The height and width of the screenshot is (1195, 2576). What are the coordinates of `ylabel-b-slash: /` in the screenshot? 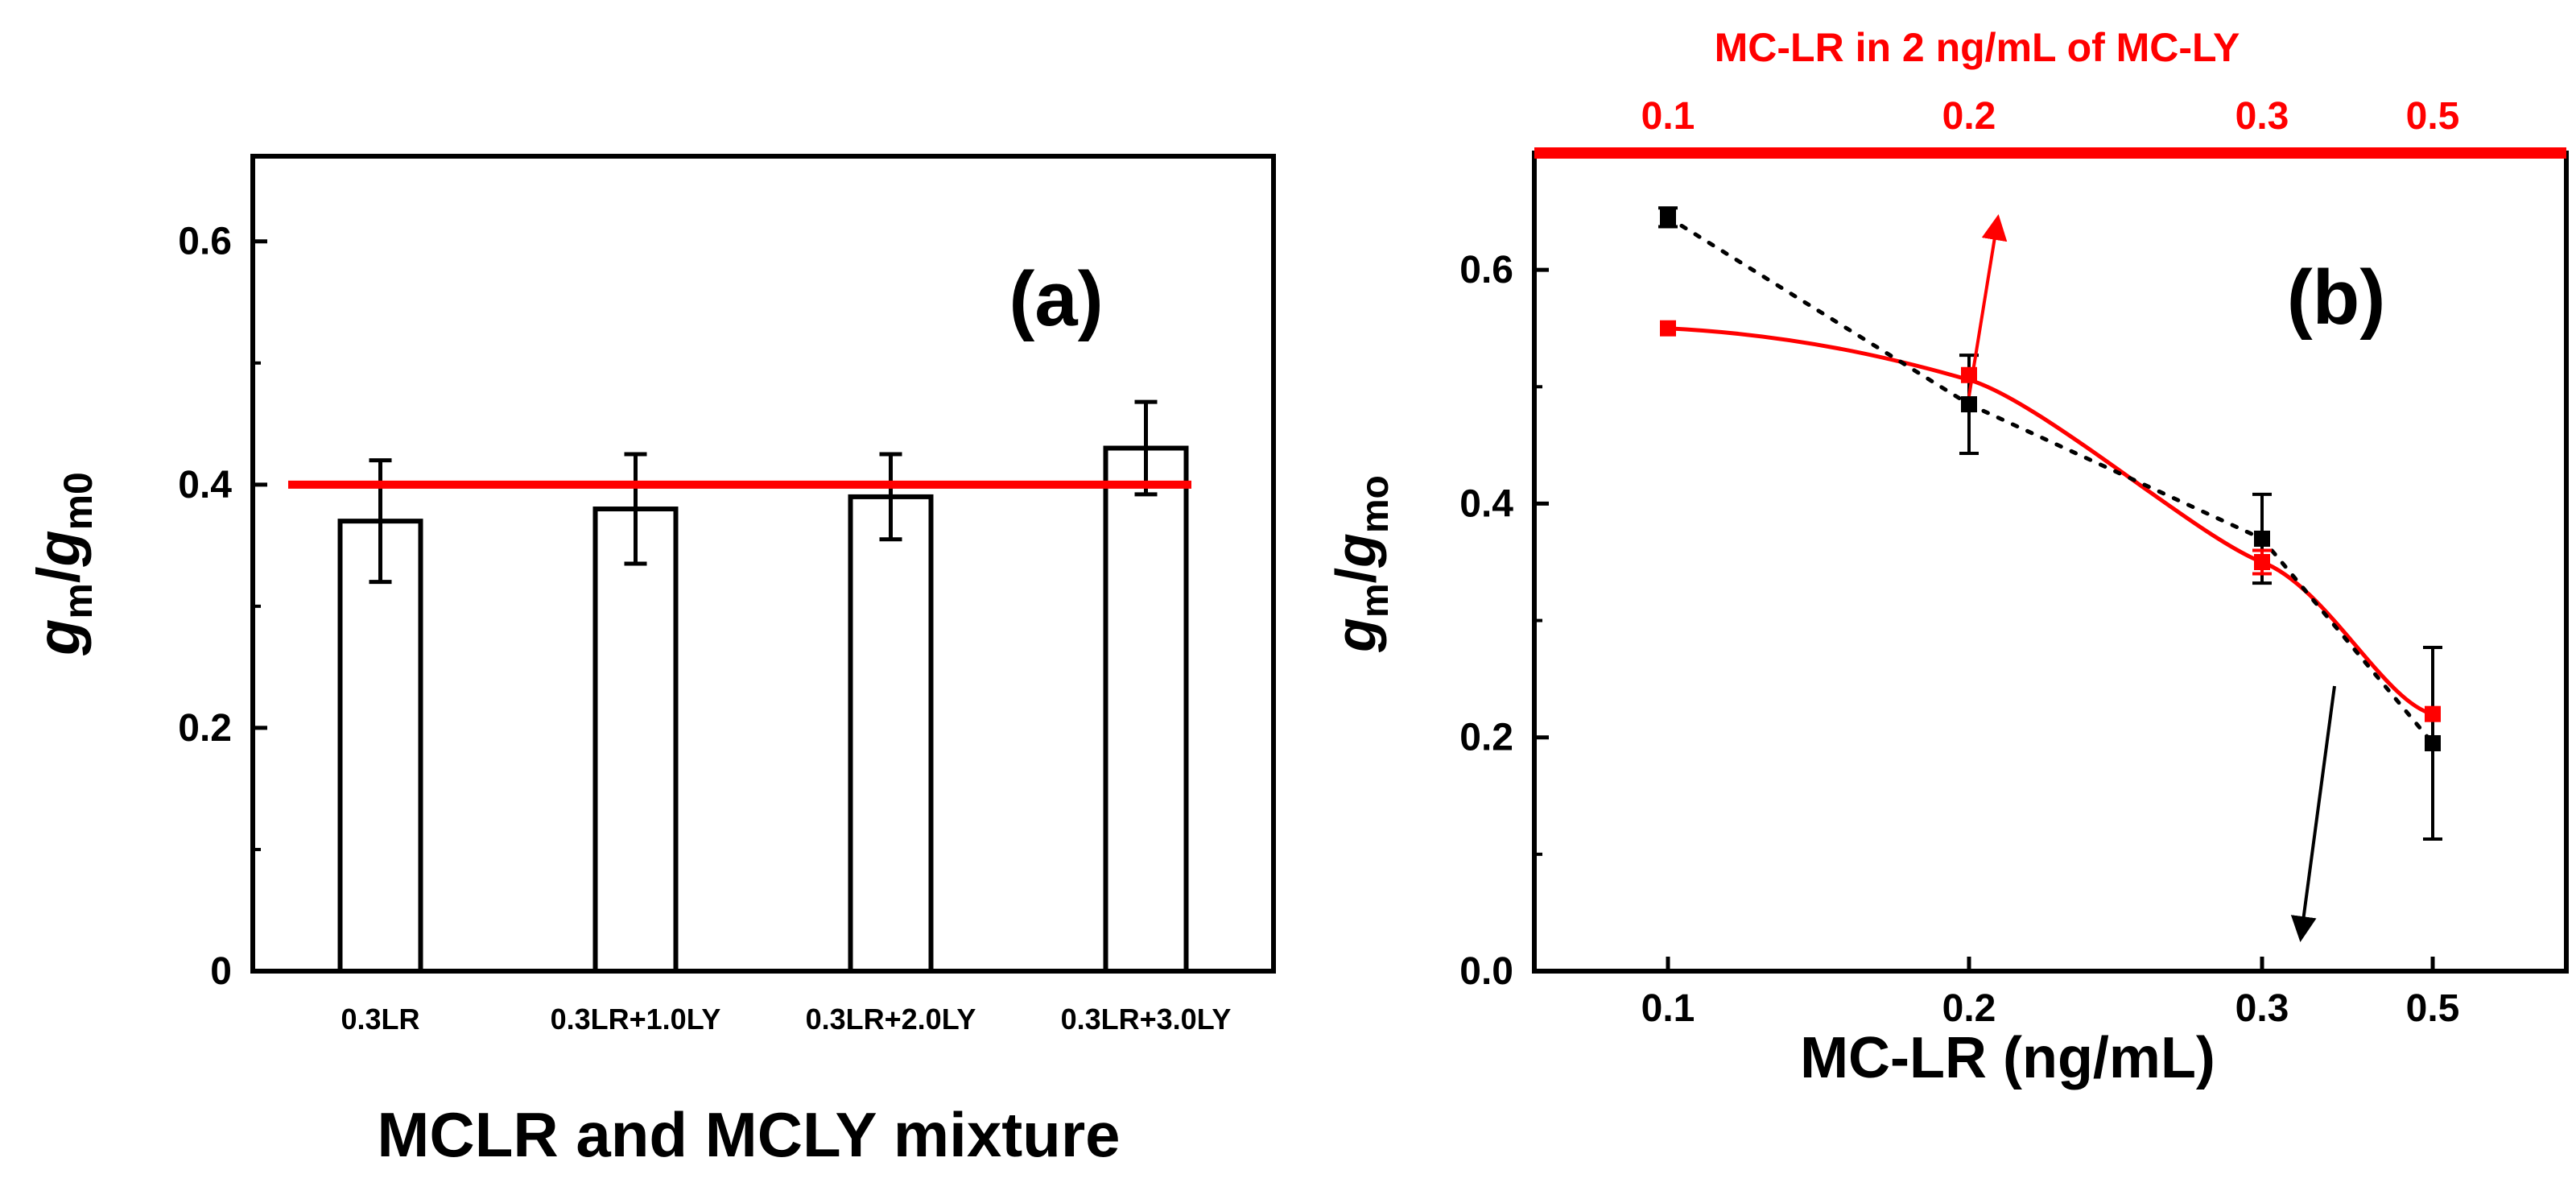 It's located at (1355, 575).